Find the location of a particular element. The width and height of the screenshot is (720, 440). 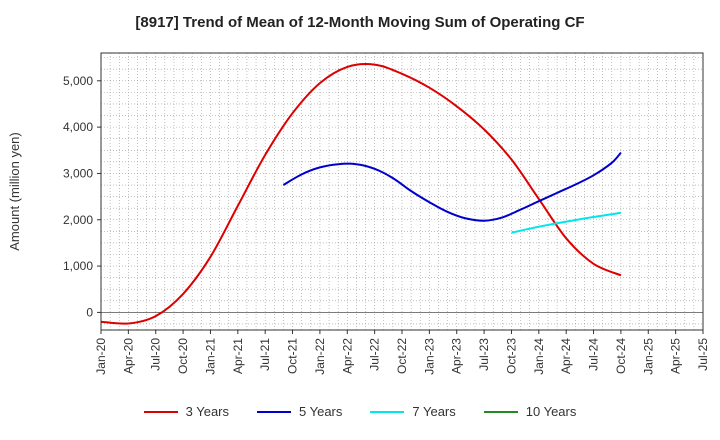

x-tick-label: Jan-25 is located at coordinates (648, 356).